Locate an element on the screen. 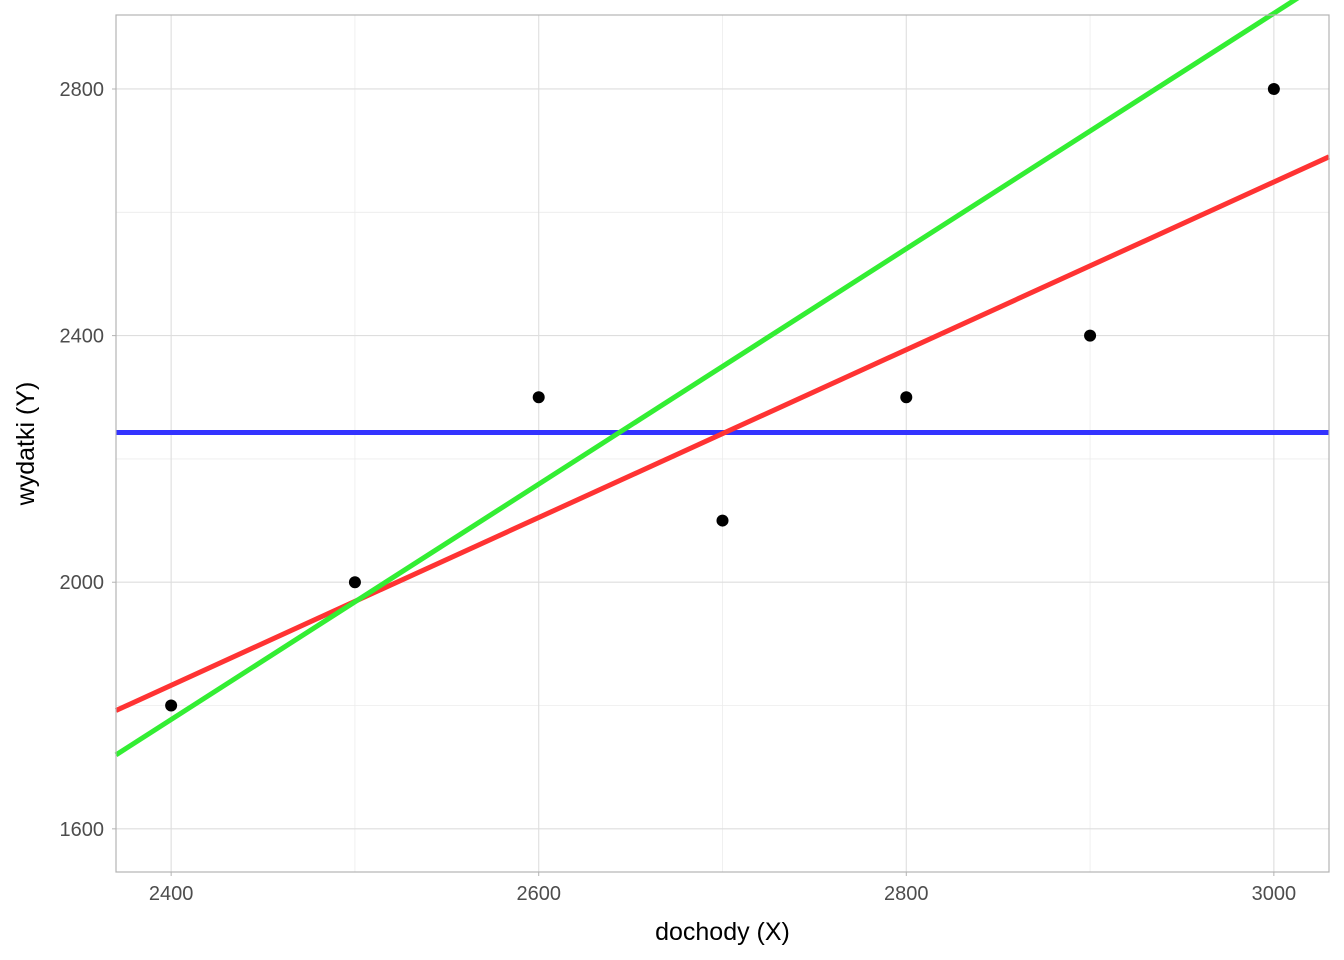 The height and width of the screenshot is (960, 1344). x-tick-label: 2600 is located at coordinates (538, 894).